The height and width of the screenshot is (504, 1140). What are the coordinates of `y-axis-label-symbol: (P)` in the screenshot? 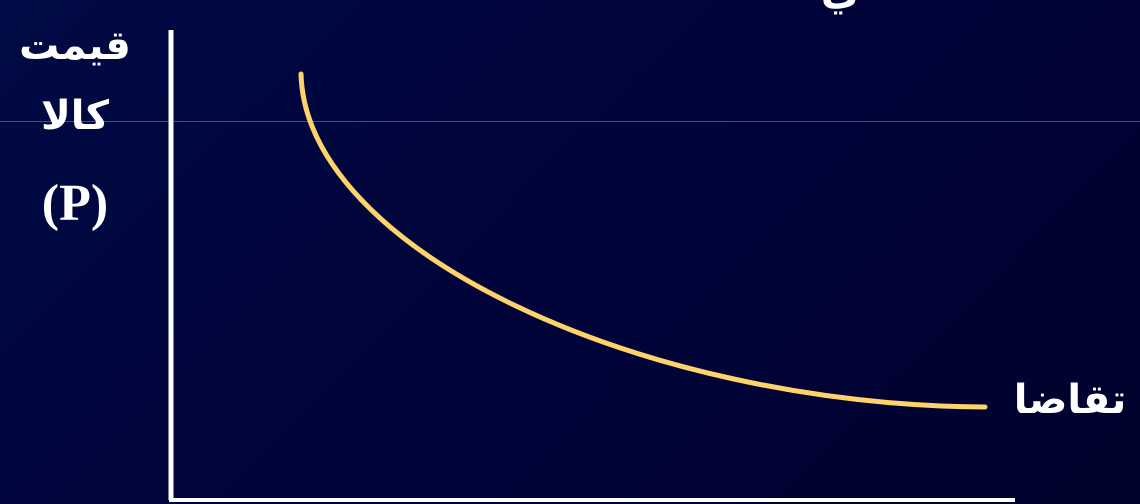 It's located at (75, 203).